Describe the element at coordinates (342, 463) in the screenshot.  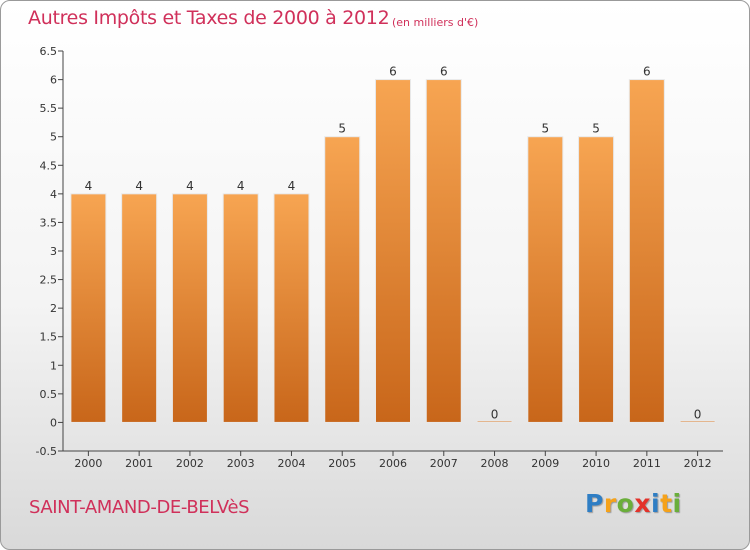
I see `x-tick-label: 2005` at that location.